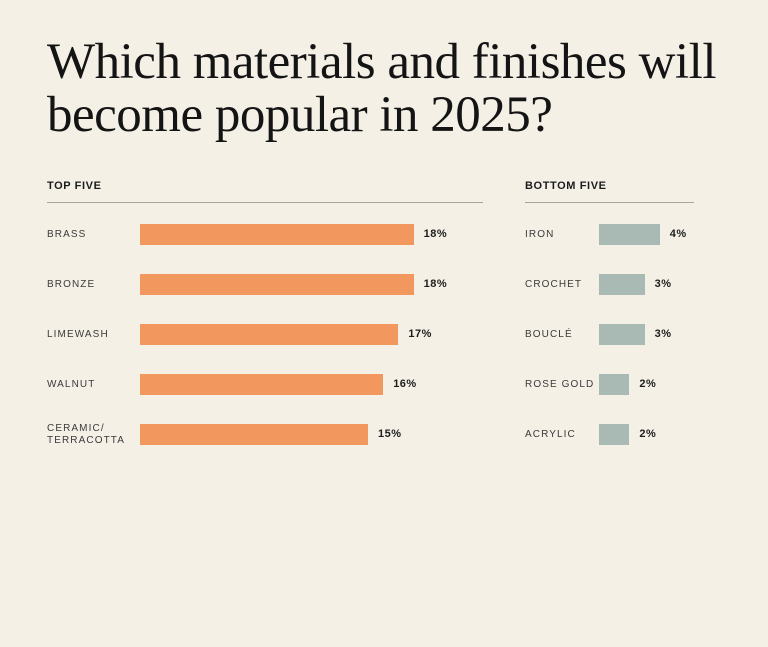 The width and height of the screenshot is (768, 647). What do you see at coordinates (405, 384) in the screenshot?
I see `value-label: 16%` at bounding box center [405, 384].